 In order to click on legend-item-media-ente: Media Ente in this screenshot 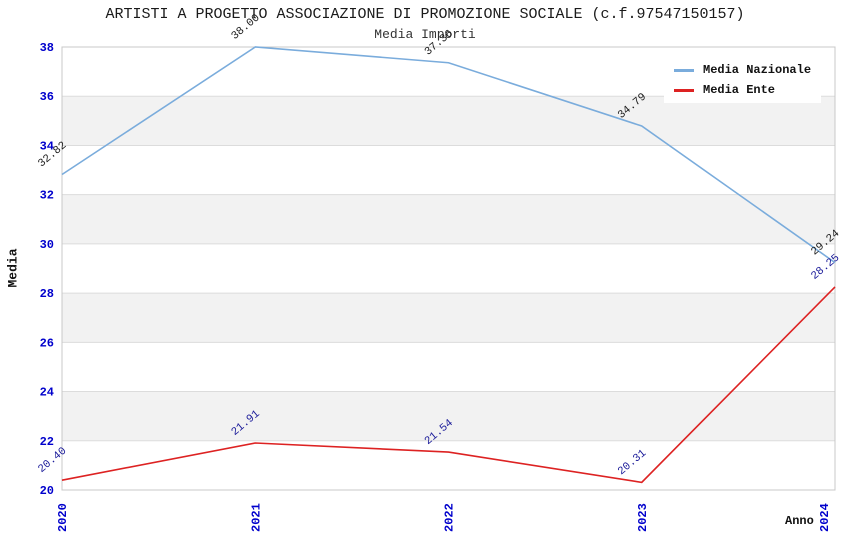, I will do `click(742, 90)`.